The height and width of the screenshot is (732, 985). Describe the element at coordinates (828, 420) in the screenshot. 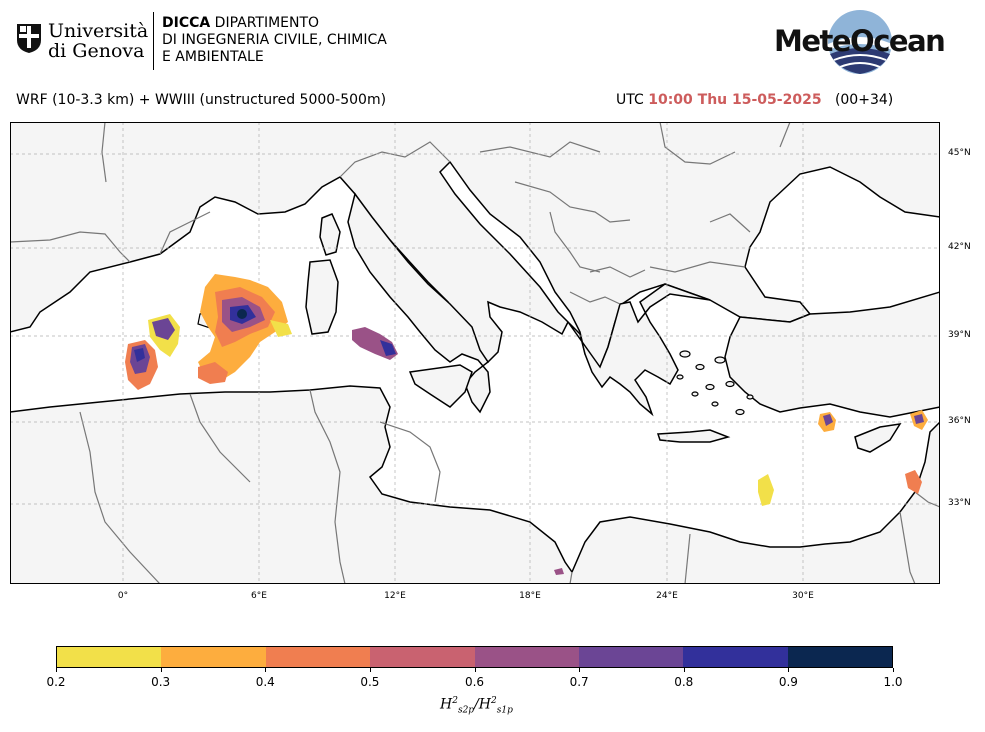

I see `field-rhodes-east-core` at that location.